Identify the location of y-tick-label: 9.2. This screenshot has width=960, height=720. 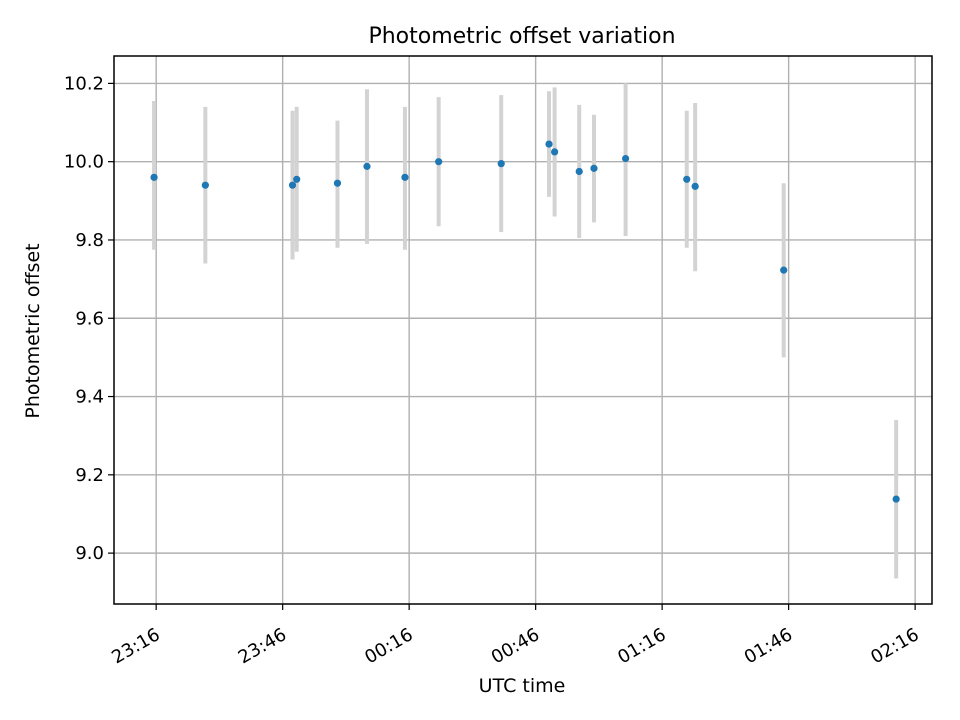
(89, 475).